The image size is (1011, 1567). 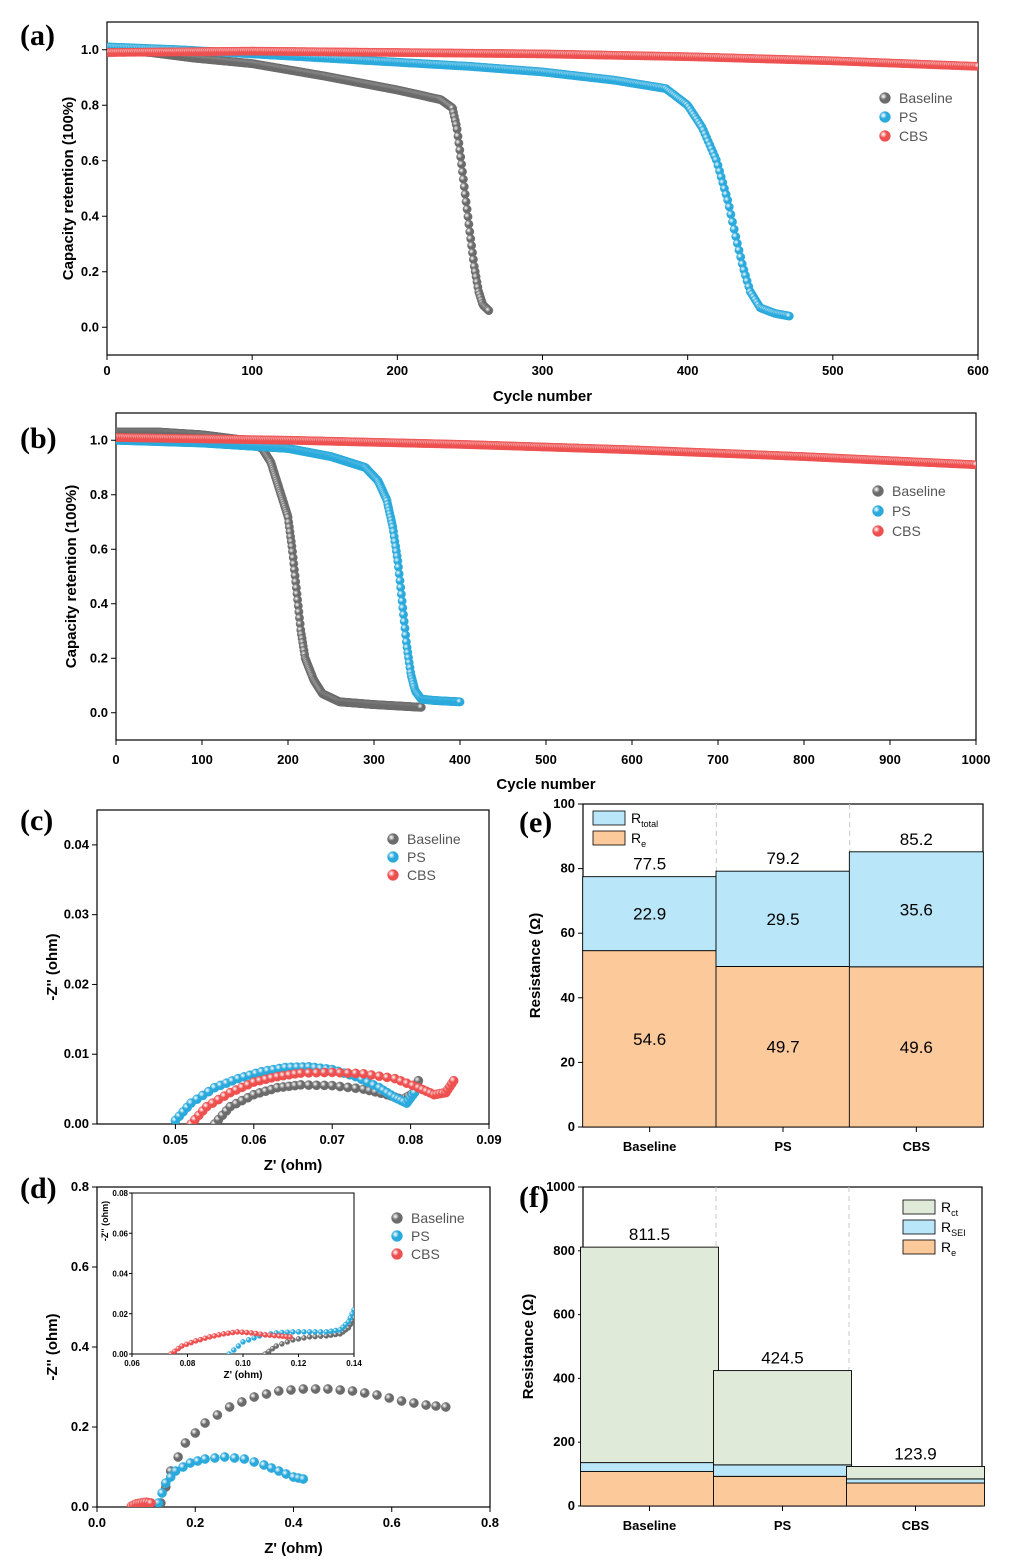 I want to click on series-ps, so click(x=290, y=571).